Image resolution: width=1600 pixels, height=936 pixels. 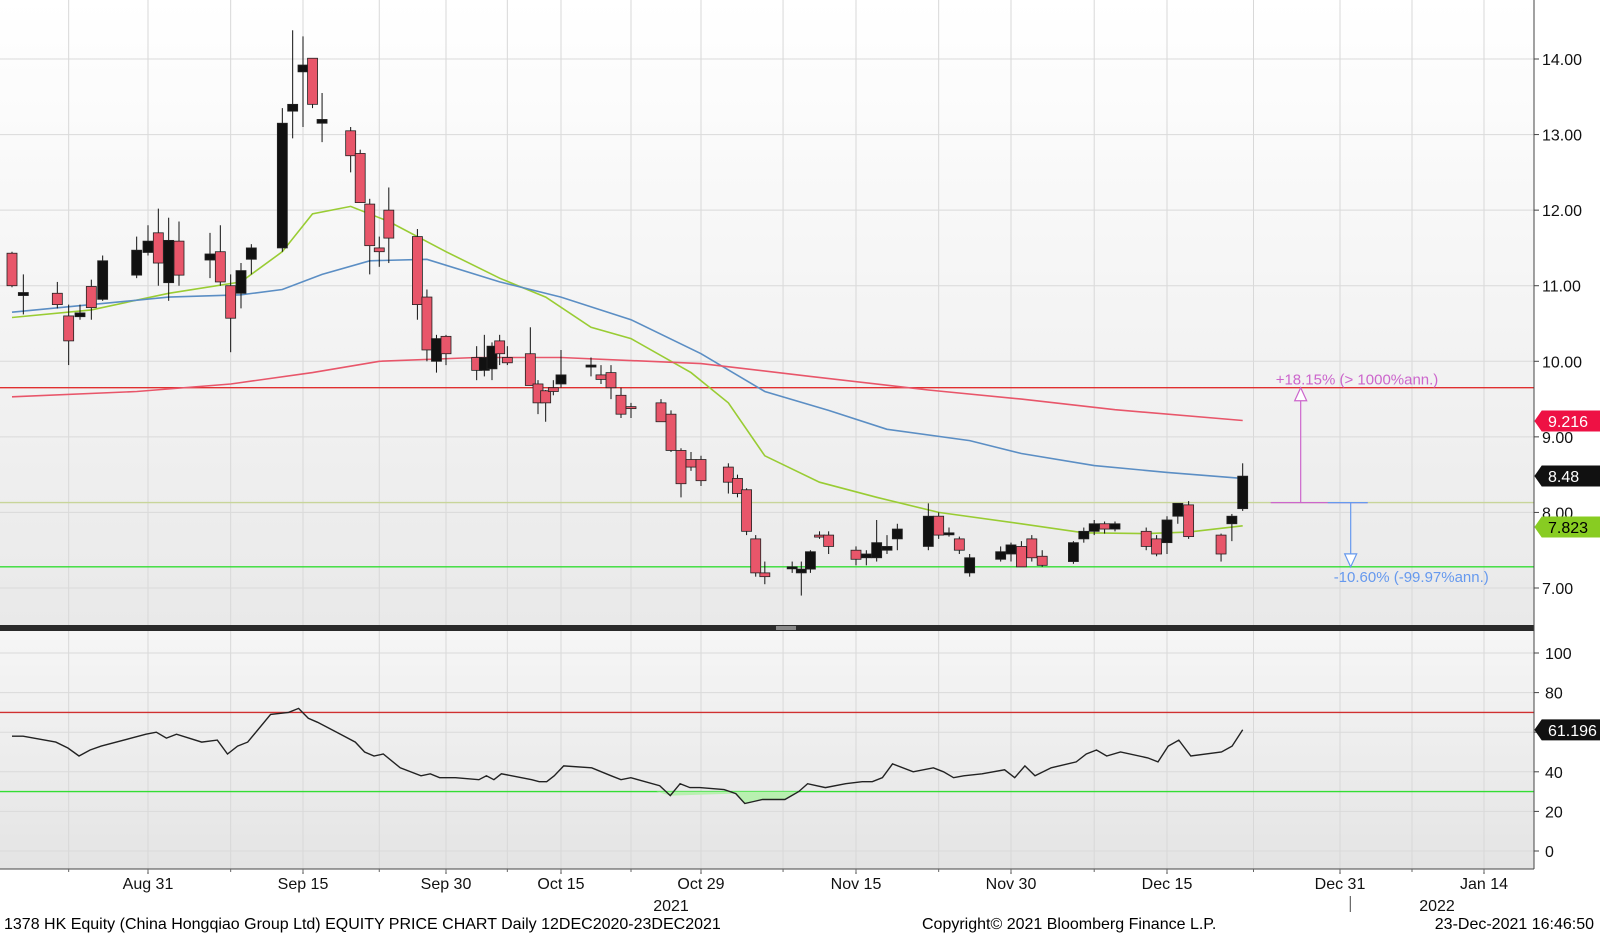 What do you see at coordinates (671, 906) in the screenshot?
I see `year-label: 2021` at bounding box center [671, 906].